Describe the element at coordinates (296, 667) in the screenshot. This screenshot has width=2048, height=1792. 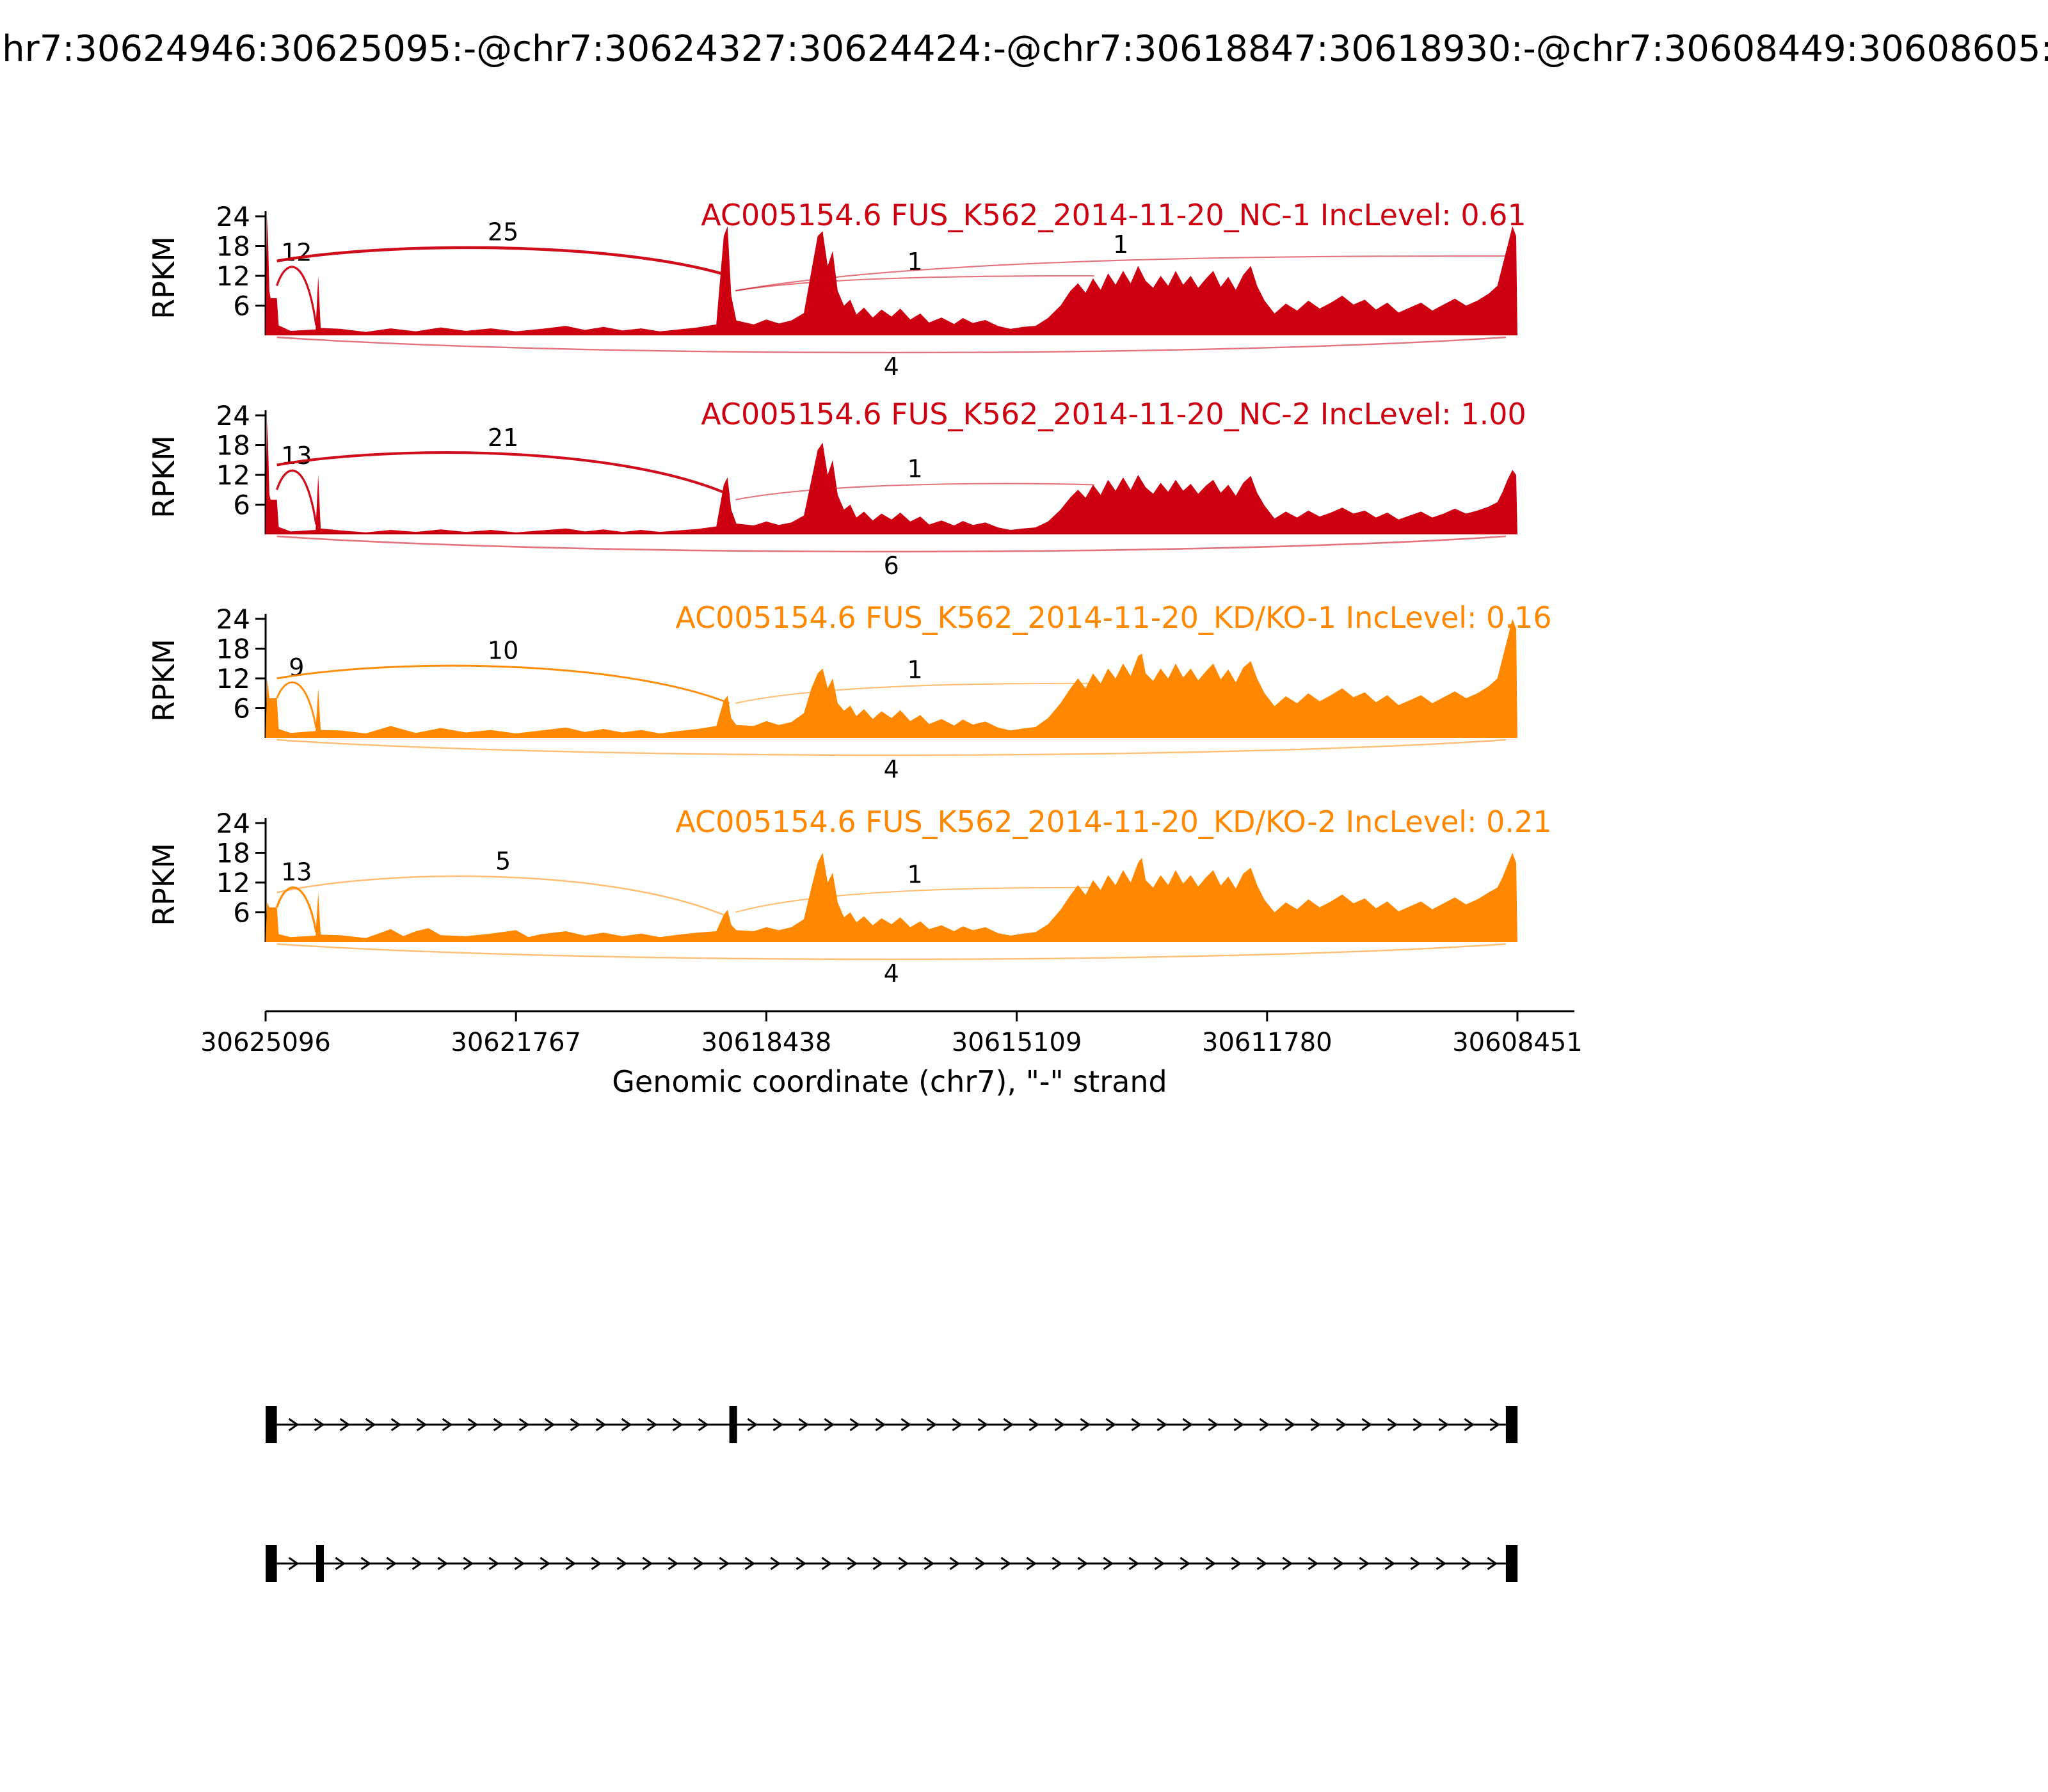
I see `junction-count: 9` at that location.